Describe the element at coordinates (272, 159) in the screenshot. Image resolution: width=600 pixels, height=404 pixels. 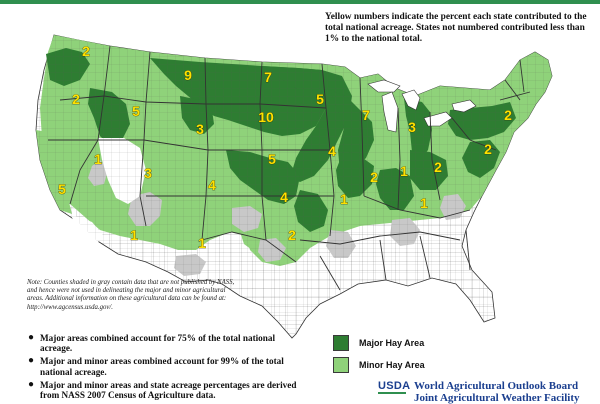
I see `state-percent-label-ne: 5` at that location.